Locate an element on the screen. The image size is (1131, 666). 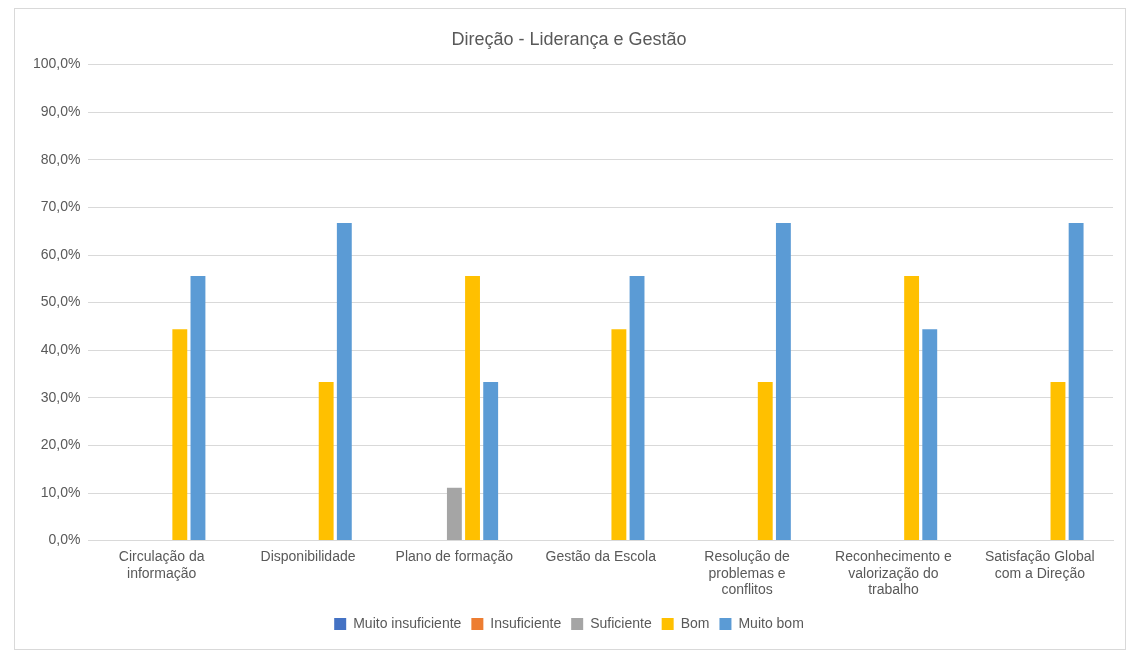
legend-label: Muito insuficiente is located at coordinates (407, 622).